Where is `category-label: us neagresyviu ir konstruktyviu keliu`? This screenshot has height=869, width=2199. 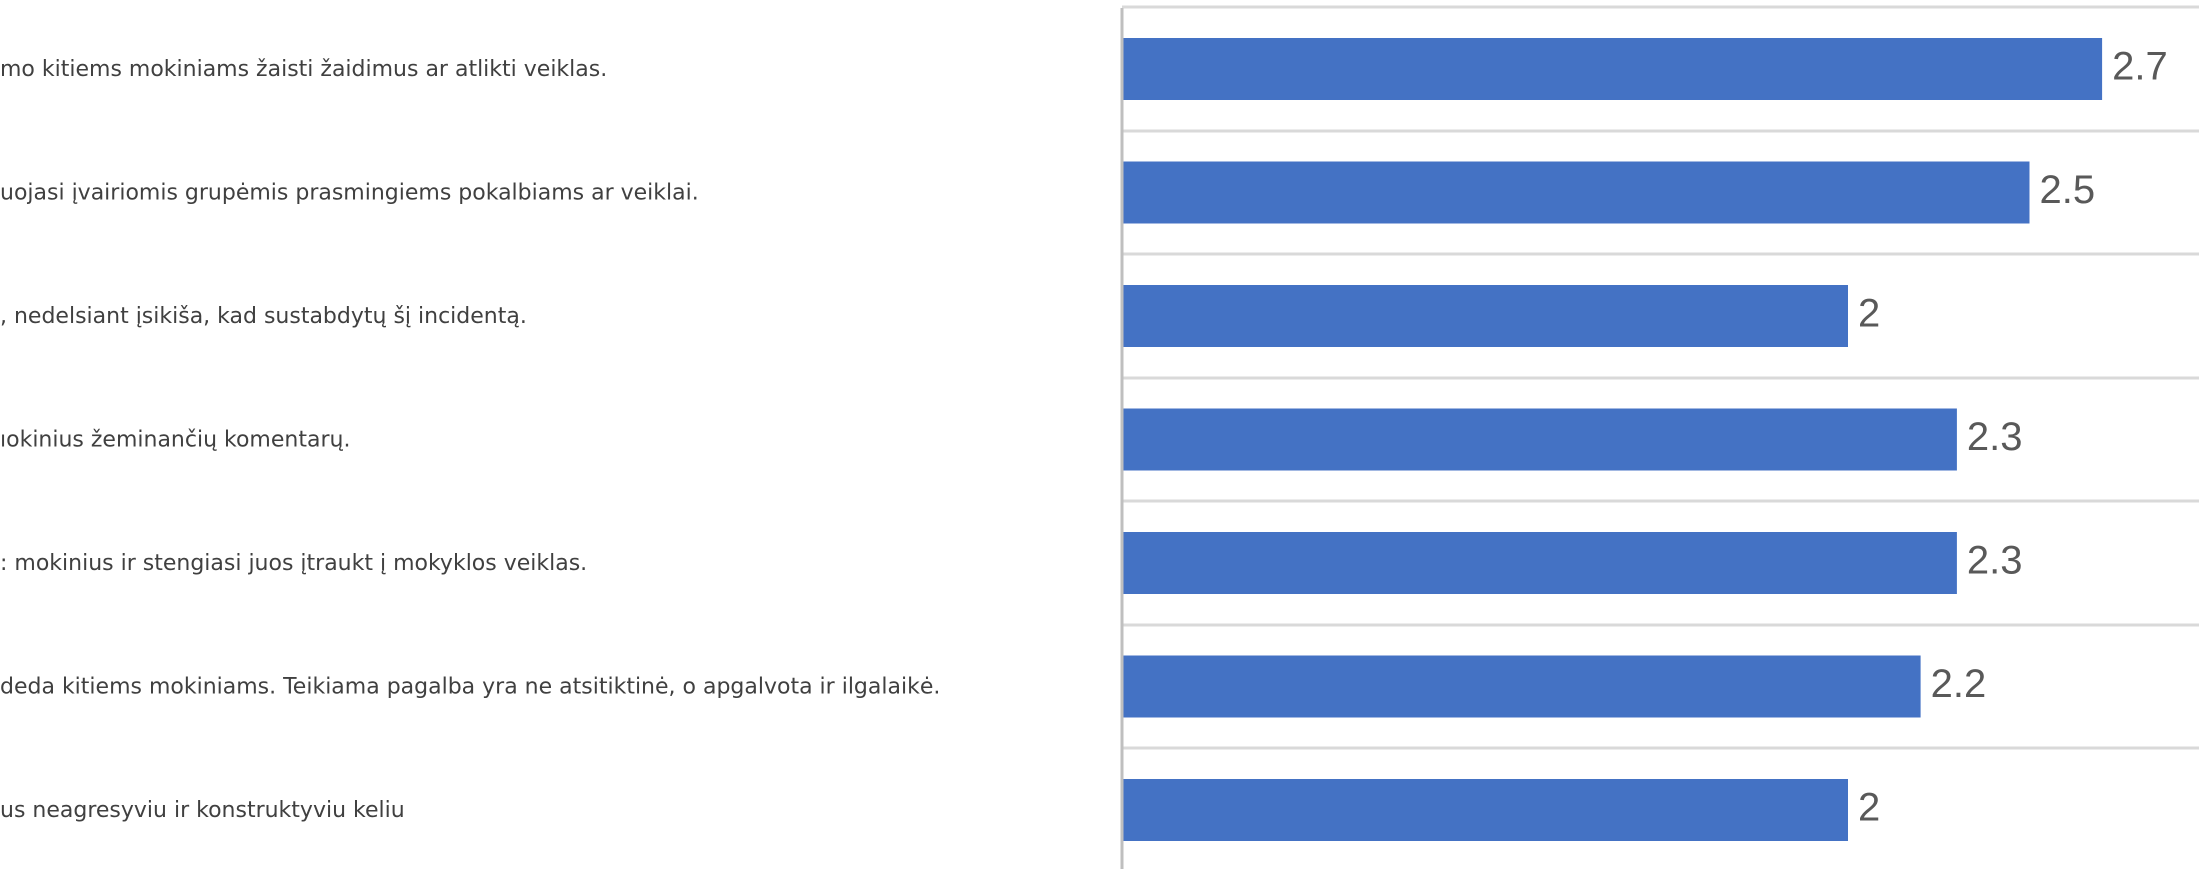
category-label: us neagresyviu ir konstruktyviu keliu is located at coordinates (202, 810).